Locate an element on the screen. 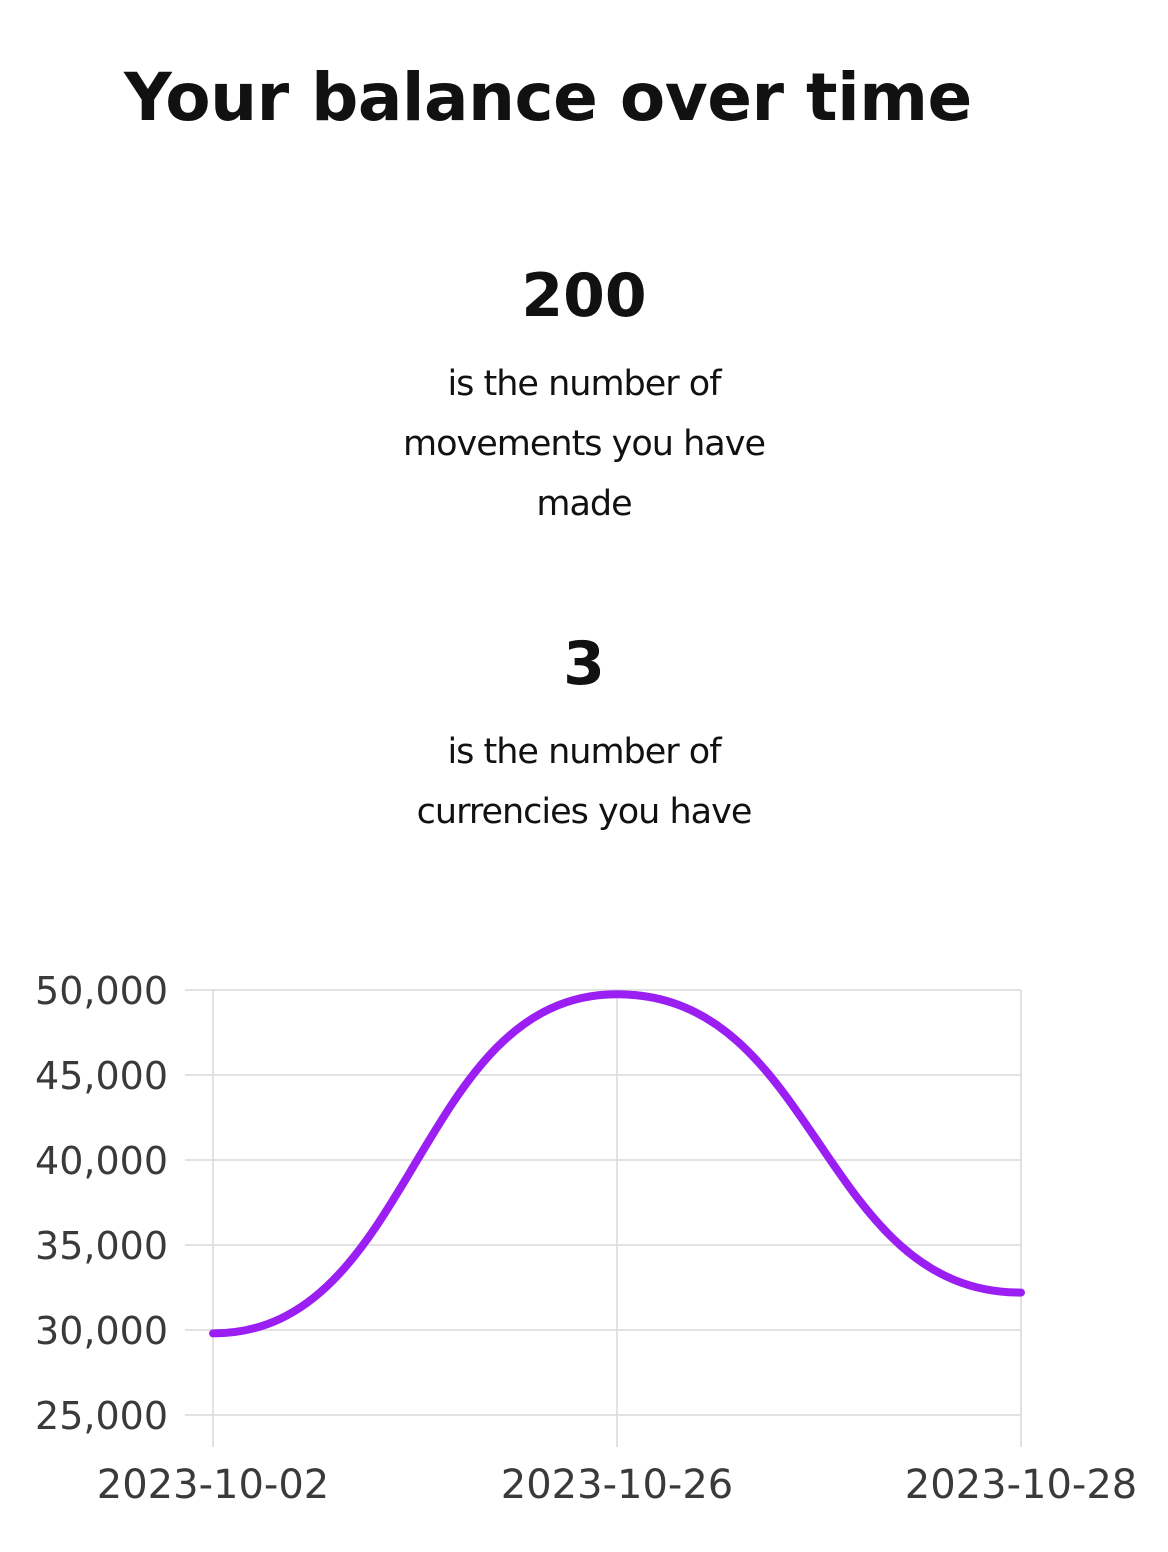 This screenshot has width=1168, height=1552. x-axis-ticks: 2023-10-02 2023-10-26 2023-10-28 is located at coordinates (617, 1485).